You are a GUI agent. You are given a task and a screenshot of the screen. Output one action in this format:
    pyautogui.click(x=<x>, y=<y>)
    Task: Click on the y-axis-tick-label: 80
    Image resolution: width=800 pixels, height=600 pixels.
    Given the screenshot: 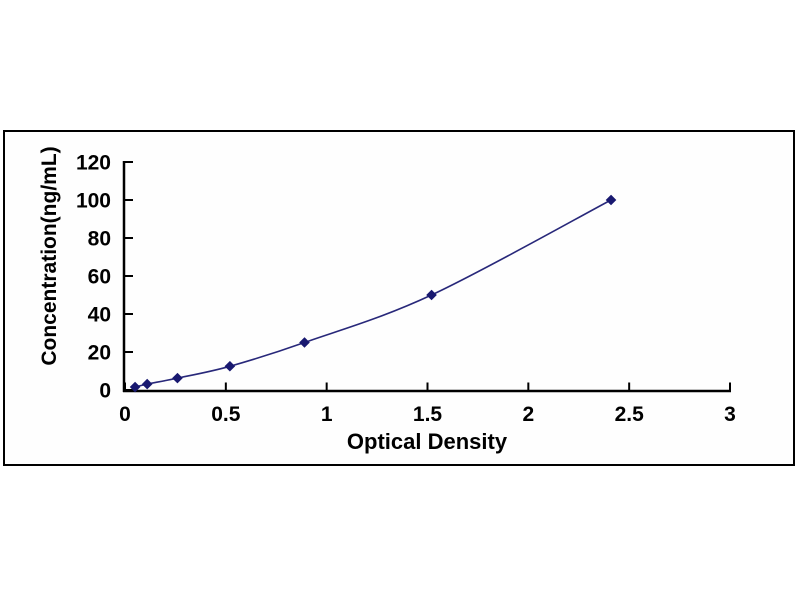 What is the action you would take?
    pyautogui.click(x=99, y=239)
    